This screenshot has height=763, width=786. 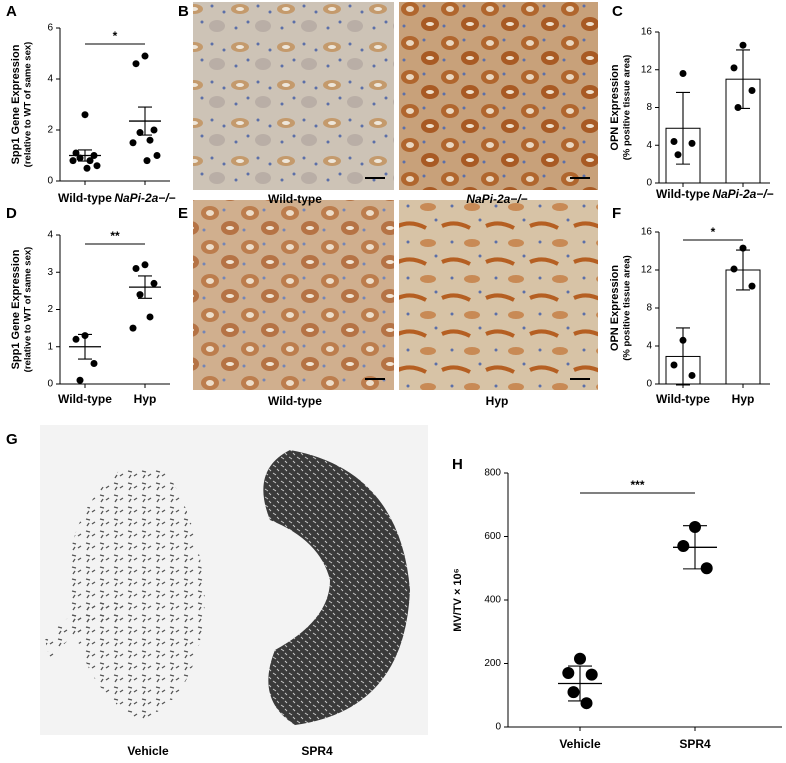 I want to click on x-tick-label: NaPi-2a−/−, so click(x=742, y=194).